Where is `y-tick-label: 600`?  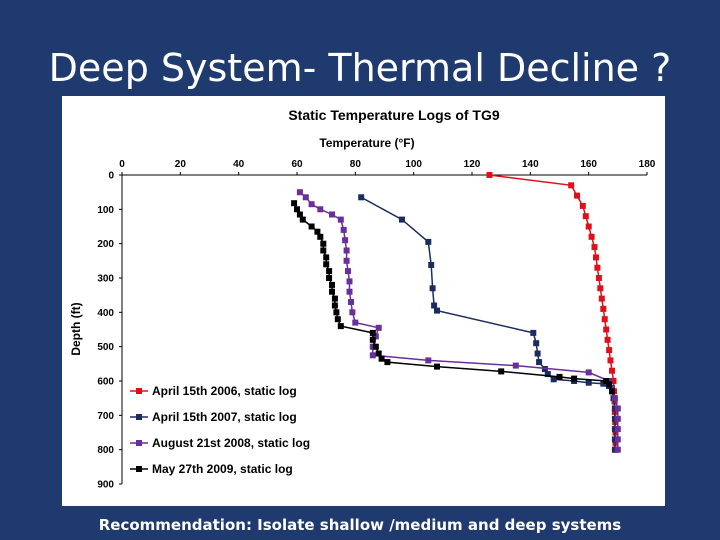 y-tick-label: 600 is located at coordinates (105, 382).